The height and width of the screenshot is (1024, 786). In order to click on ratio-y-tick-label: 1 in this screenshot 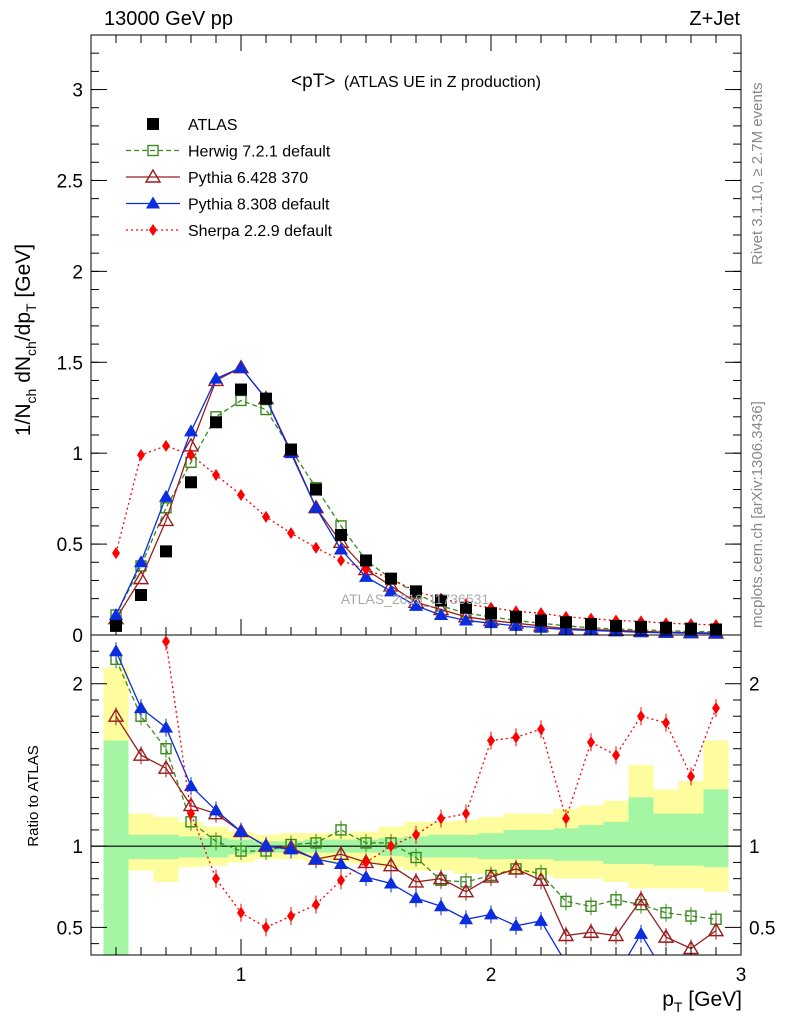, I will do `click(77, 847)`.